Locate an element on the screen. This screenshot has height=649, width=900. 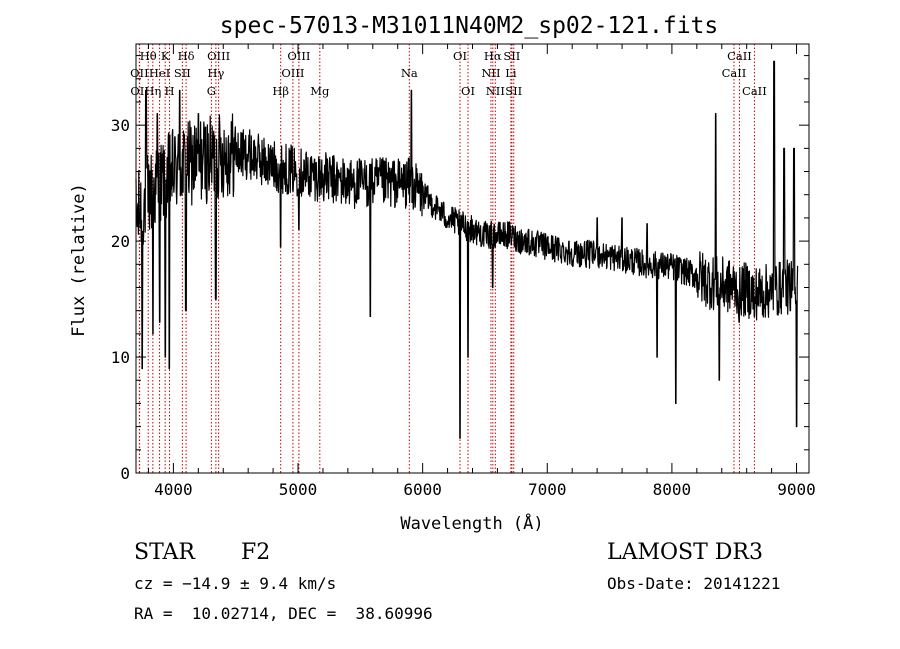
line-label-21: NII is located at coordinates (495, 91).